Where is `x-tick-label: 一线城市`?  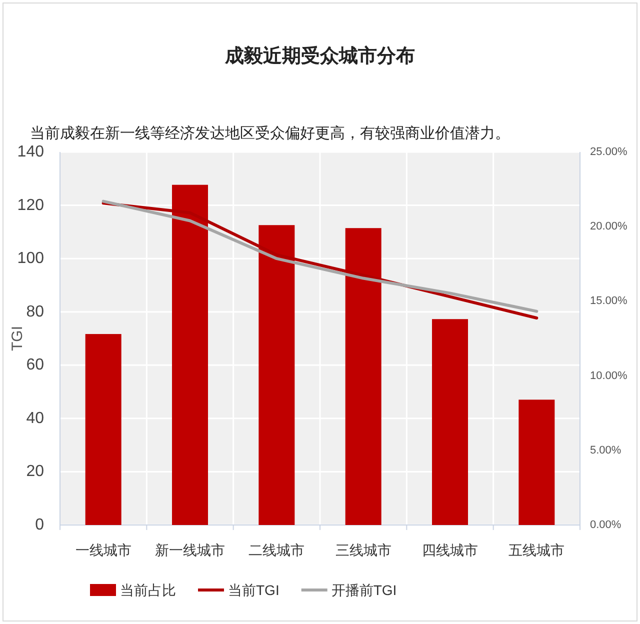 x-tick-label: 一线城市 is located at coordinates (103, 550).